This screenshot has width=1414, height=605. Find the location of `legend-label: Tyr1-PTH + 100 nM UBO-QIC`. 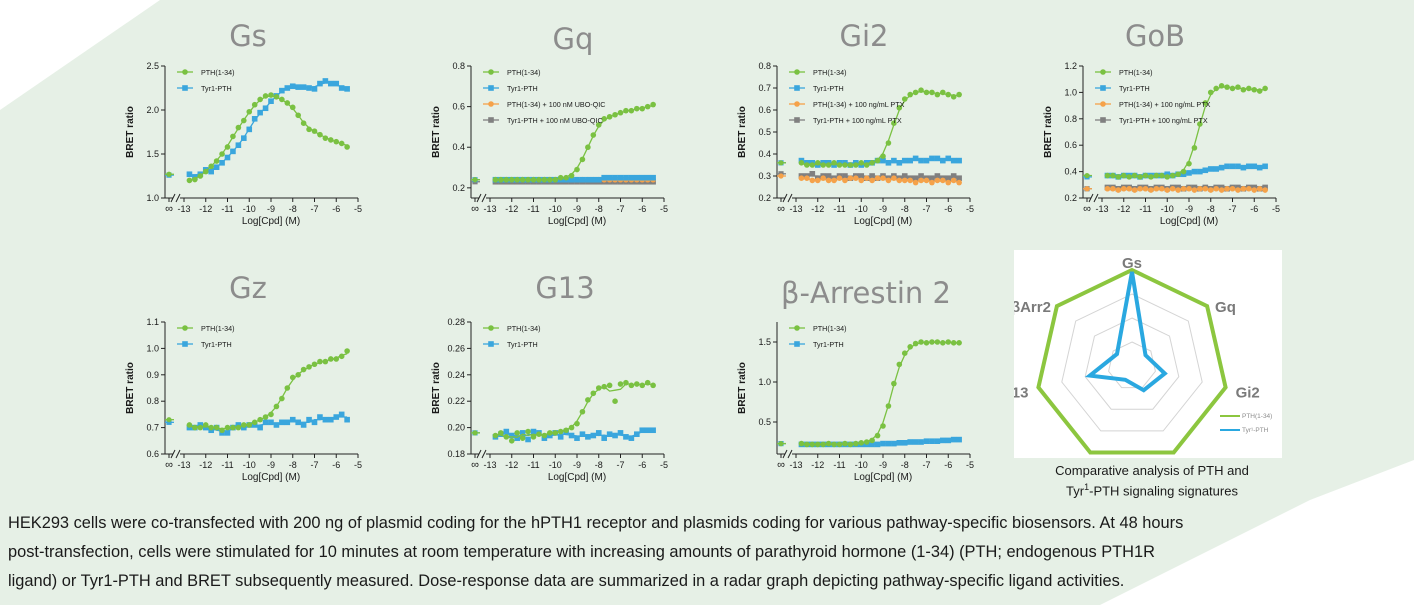

legend-label: Tyr1-PTH + 100 nM UBO-QIC is located at coordinates (555, 120).